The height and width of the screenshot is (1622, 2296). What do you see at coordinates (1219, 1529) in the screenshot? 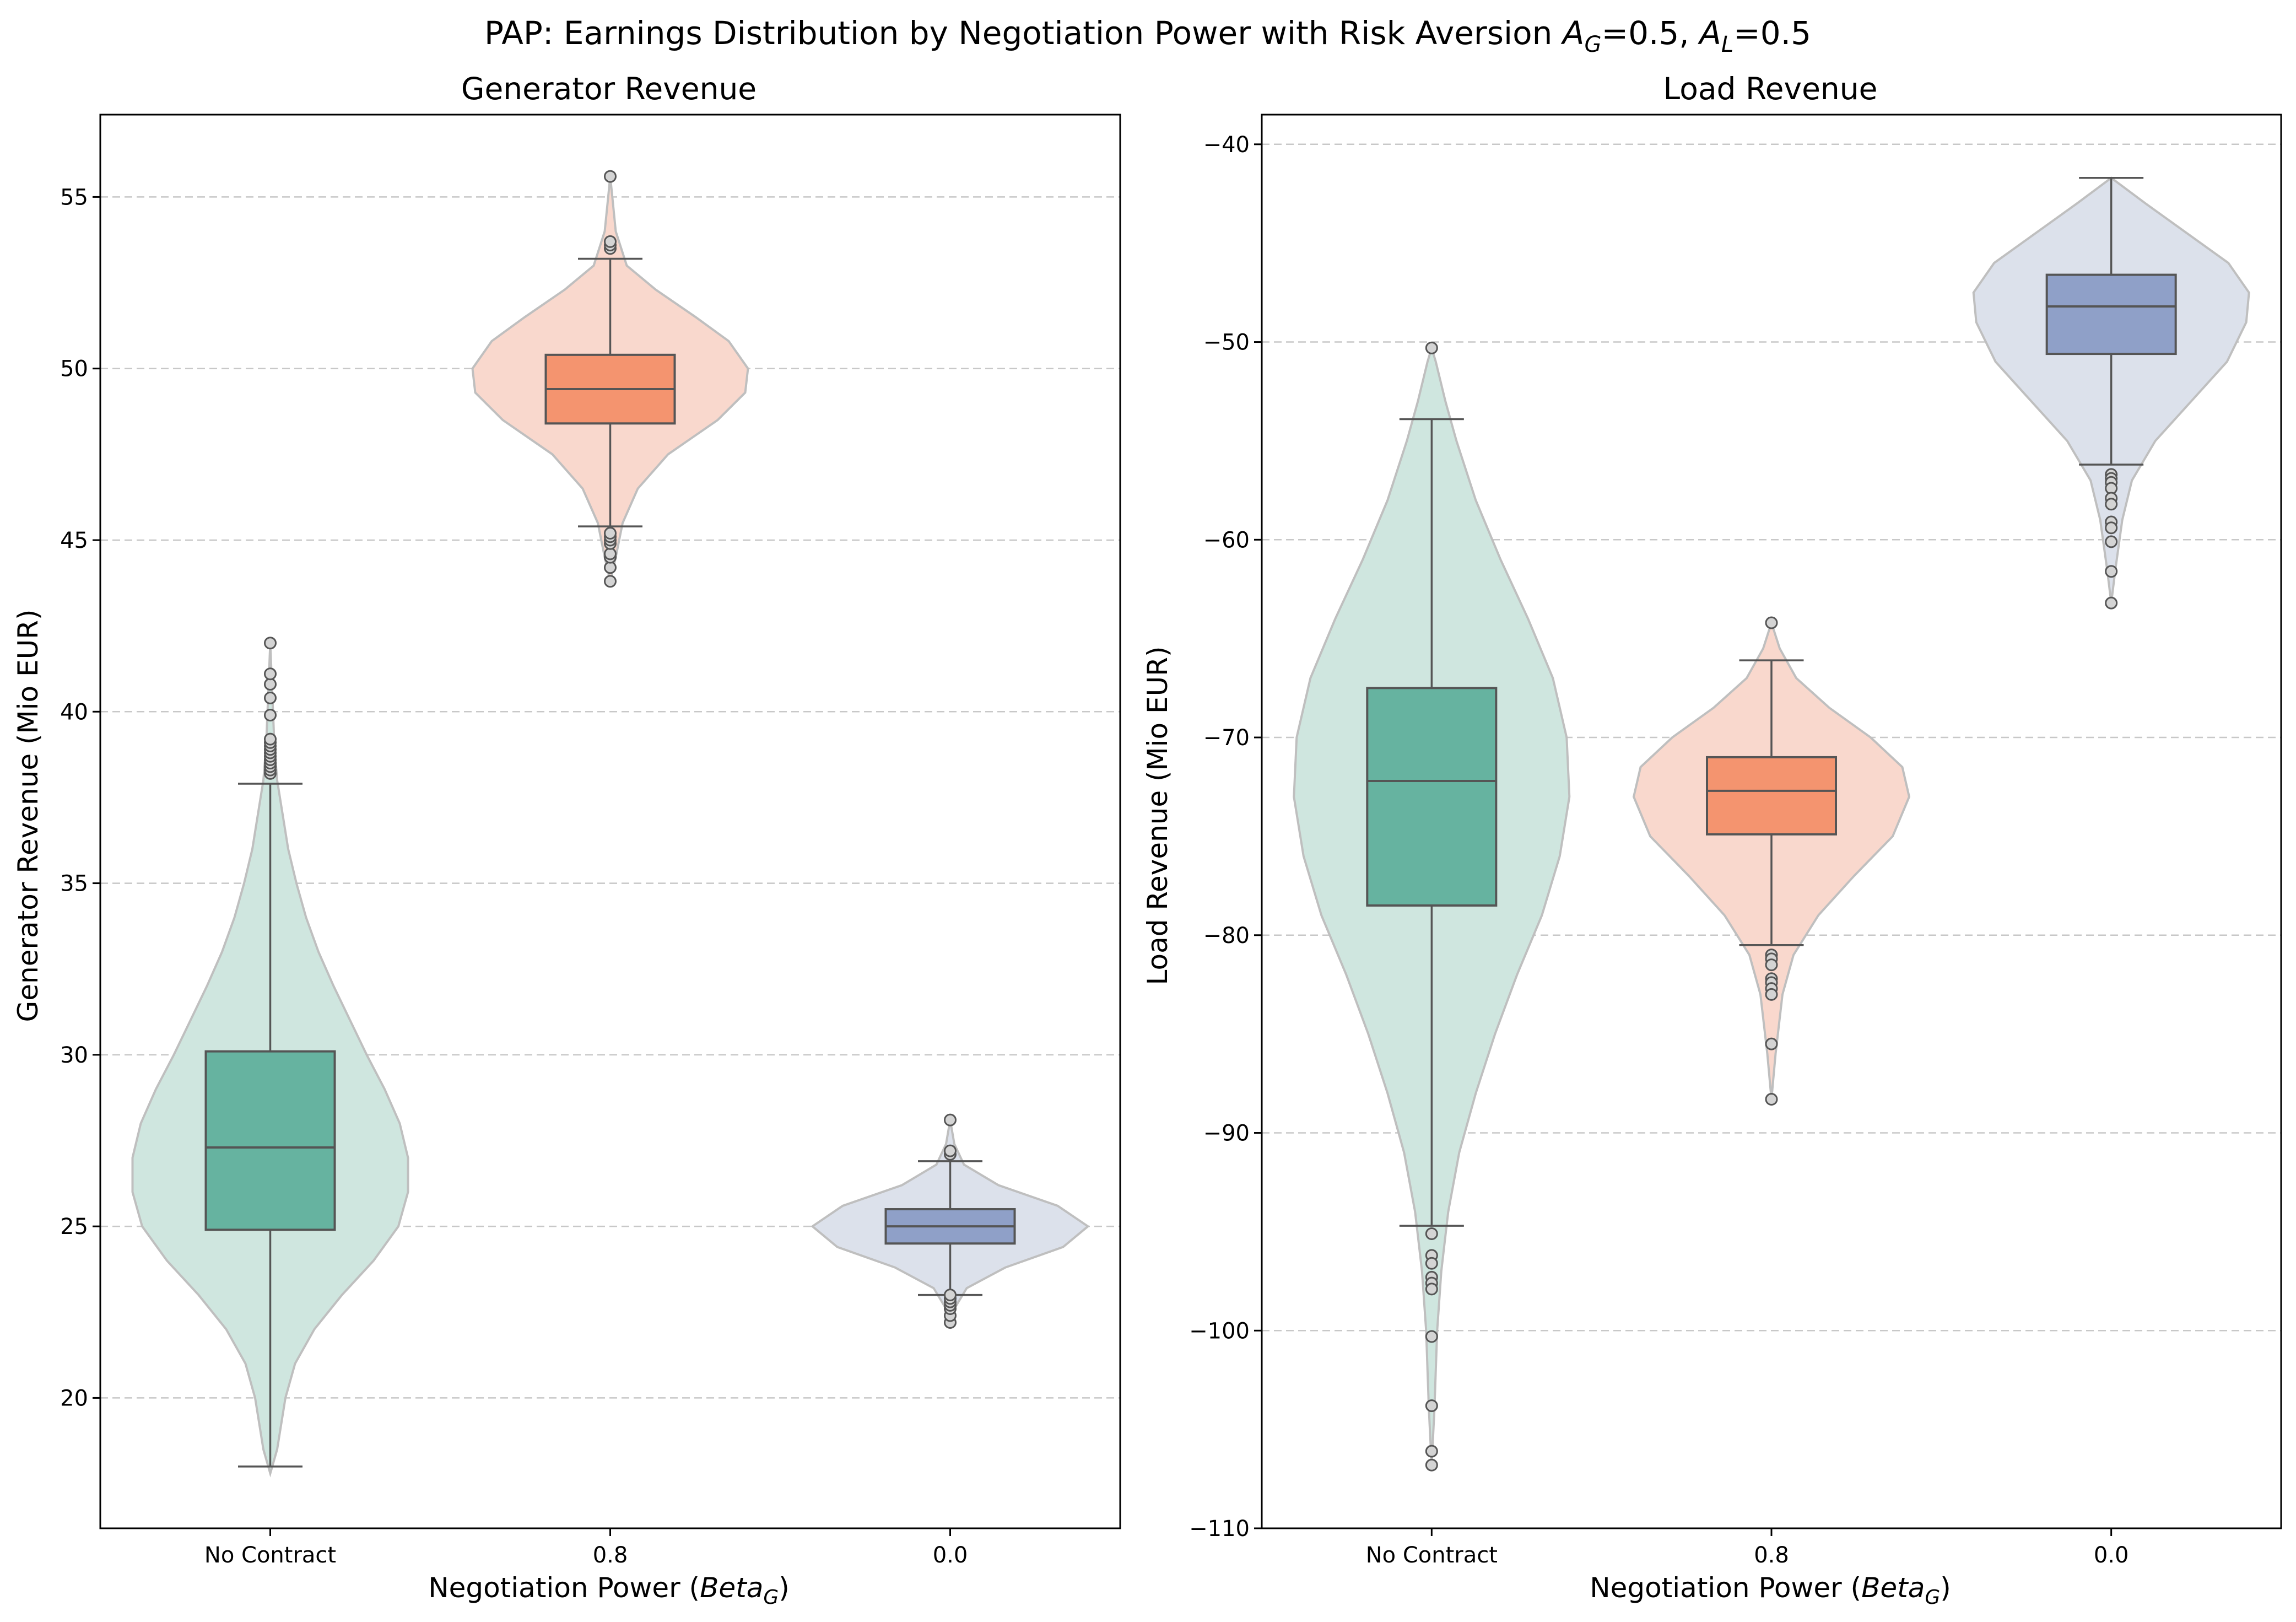
I see `y-tick-label: −110` at bounding box center [1219, 1529].